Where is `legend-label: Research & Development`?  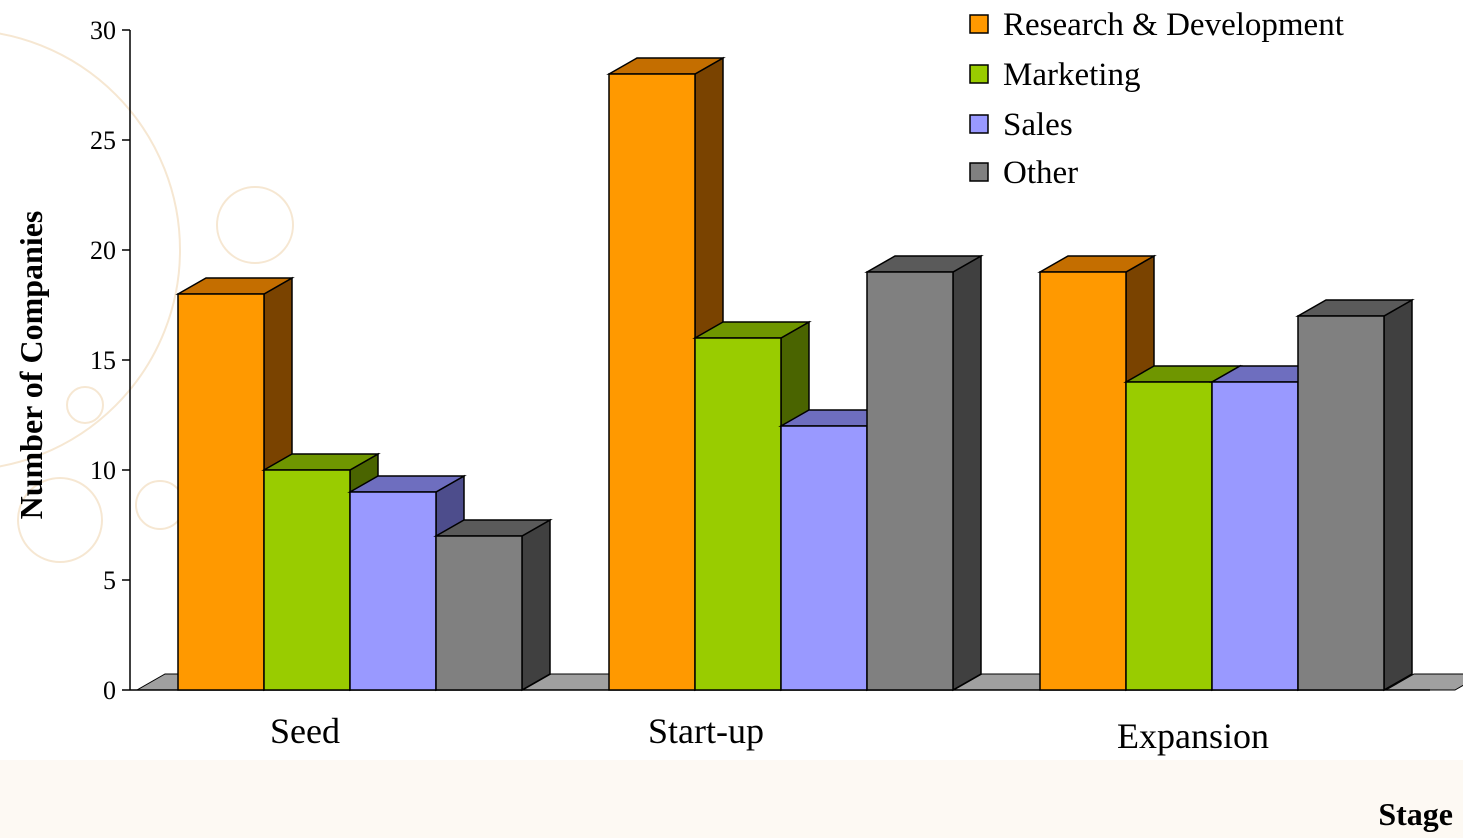
legend-label: Research & Development is located at coordinates (1173, 25).